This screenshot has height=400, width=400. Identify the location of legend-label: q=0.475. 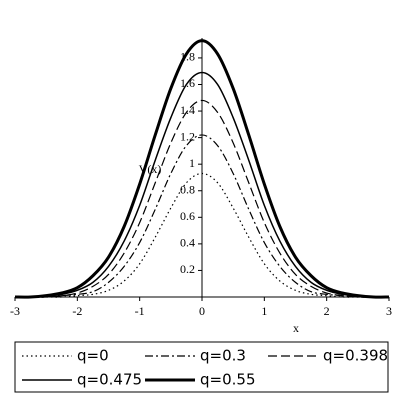
(109, 380).